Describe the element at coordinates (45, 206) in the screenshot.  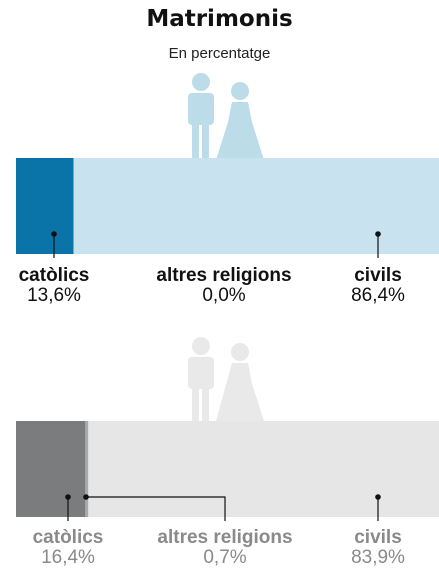
I see `bar-catolics-top` at that location.